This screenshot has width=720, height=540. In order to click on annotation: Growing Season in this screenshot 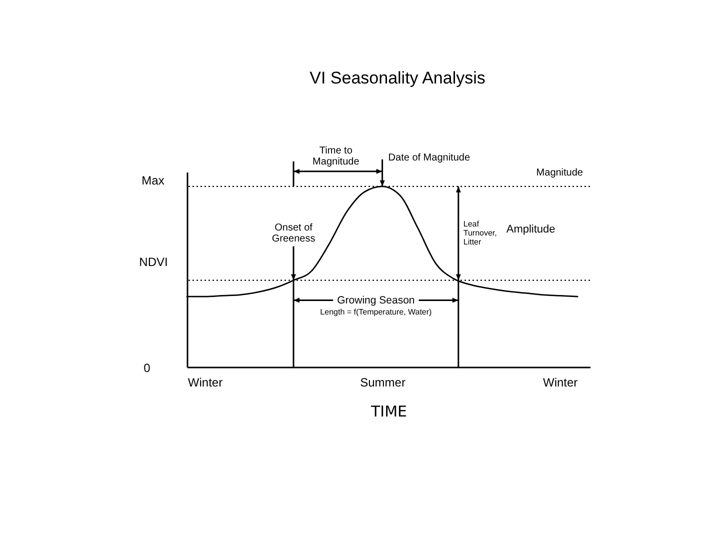, I will do `click(376, 300)`.